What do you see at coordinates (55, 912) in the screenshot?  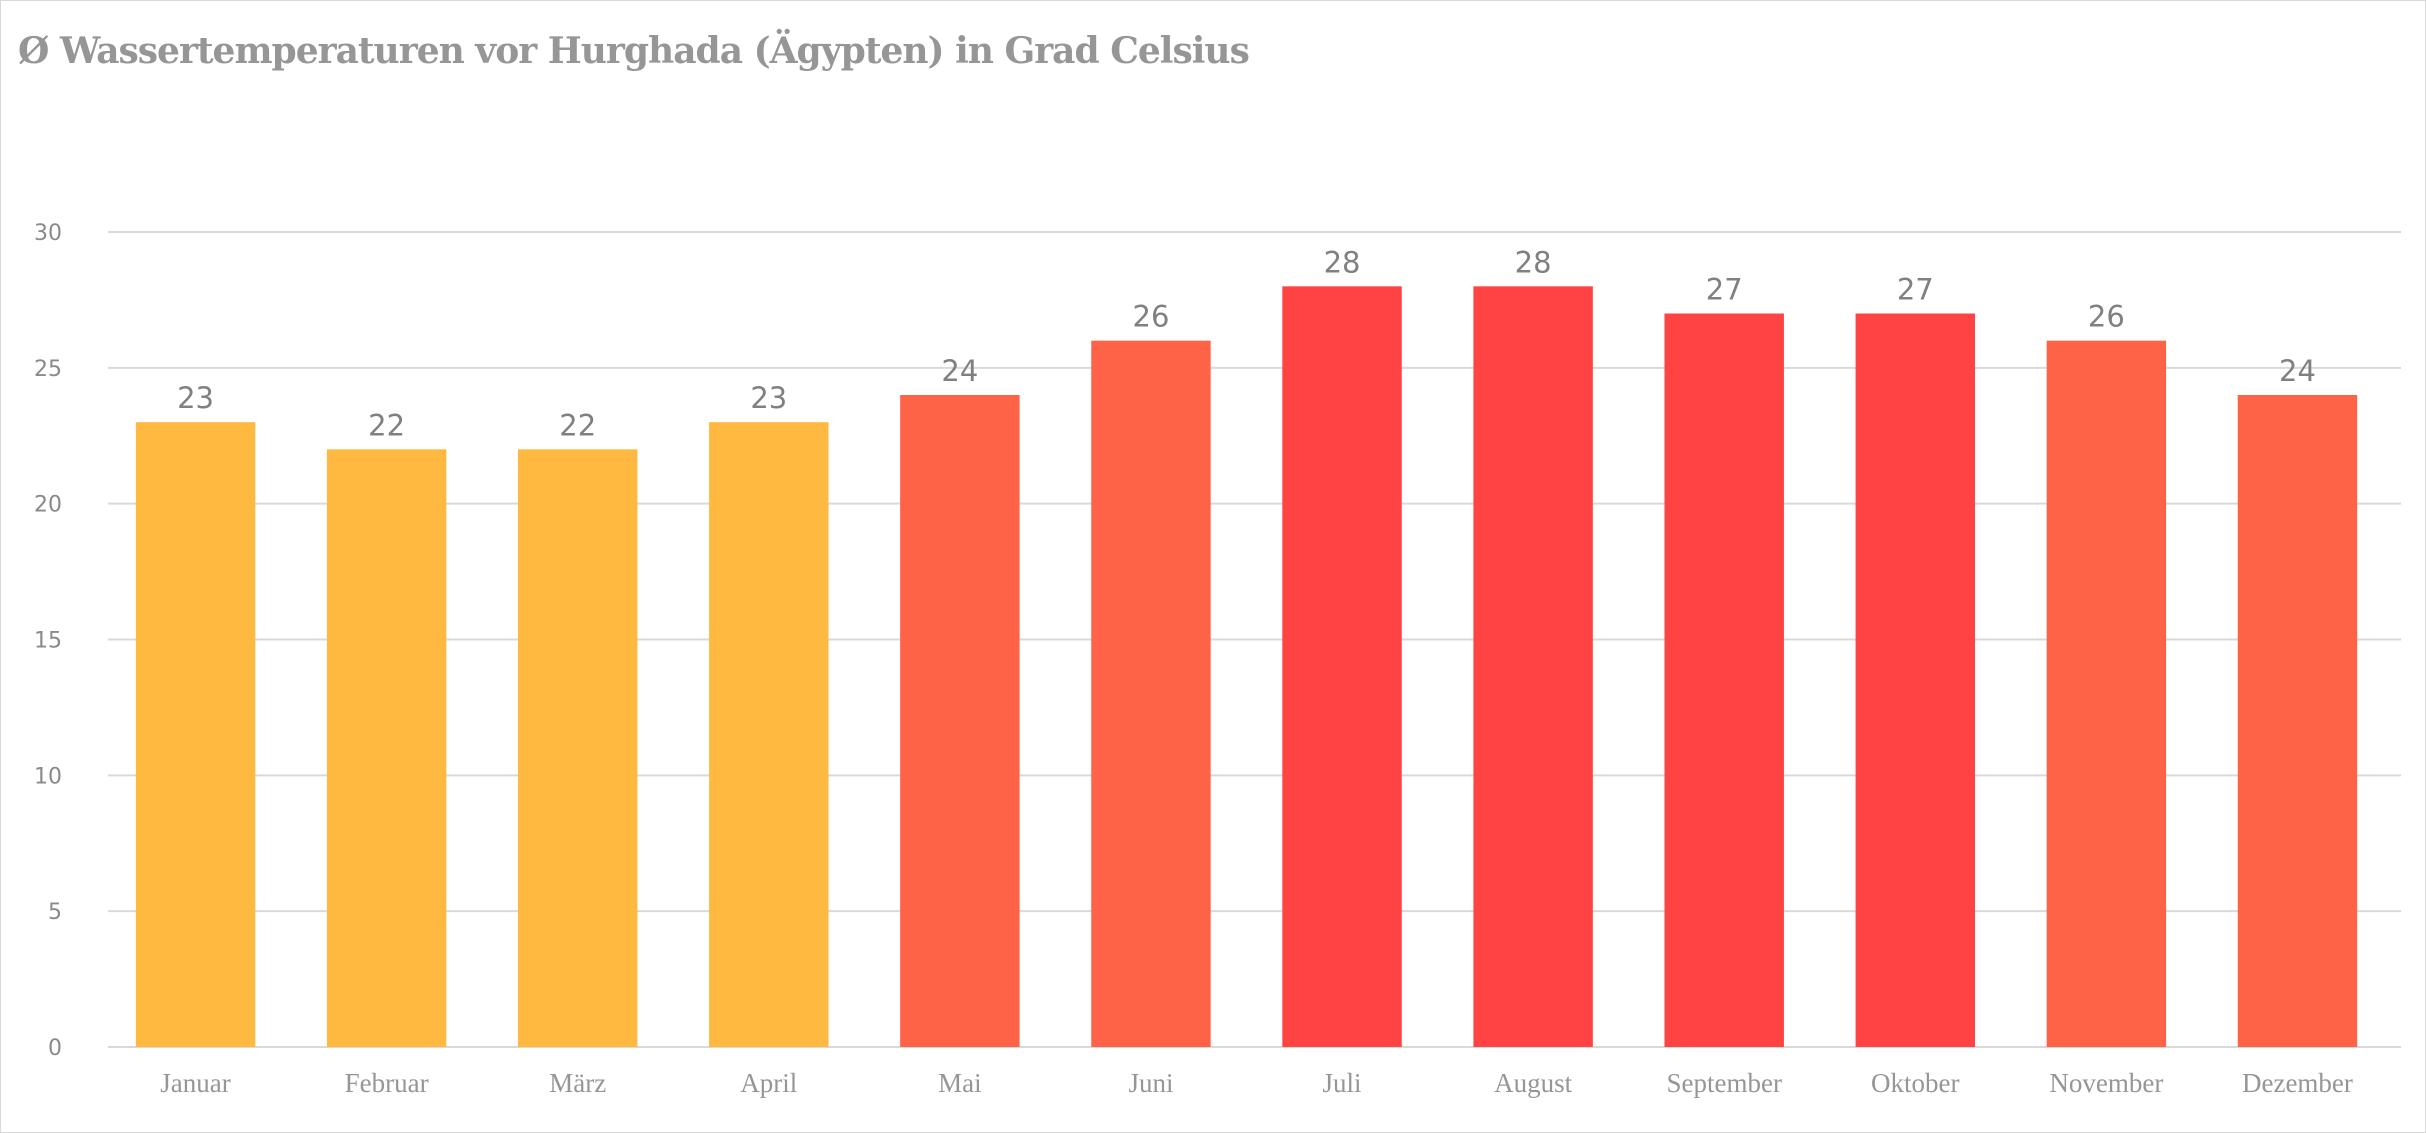 I see `y-tick-label: 5` at bounding box center [55, 912].